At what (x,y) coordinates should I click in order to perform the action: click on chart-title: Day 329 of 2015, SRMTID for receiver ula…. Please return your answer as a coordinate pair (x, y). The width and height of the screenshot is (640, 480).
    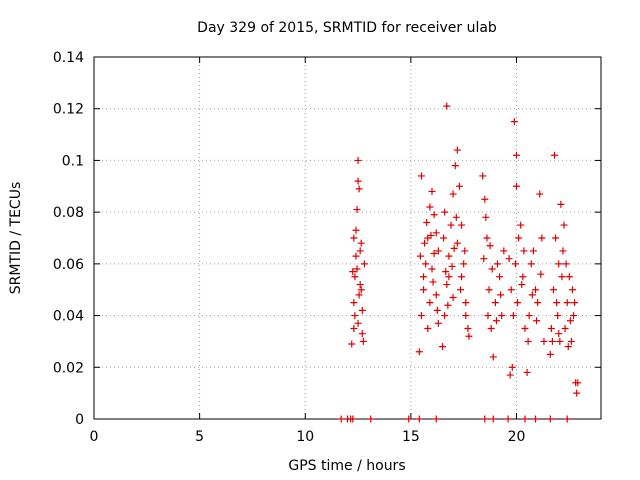
    Looking at the image, I should click on (347, 28).